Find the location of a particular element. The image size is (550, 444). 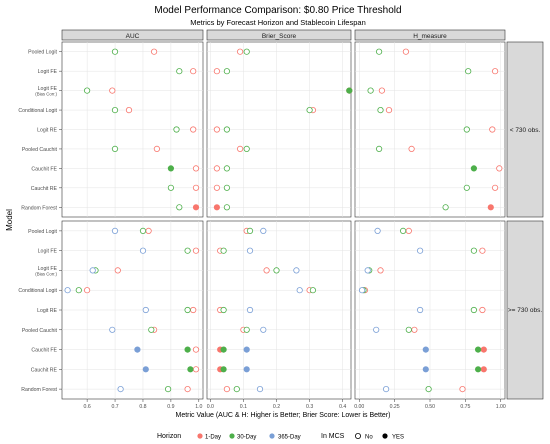

x-tick-label: 1.00 is located at coordinates (501, 407).